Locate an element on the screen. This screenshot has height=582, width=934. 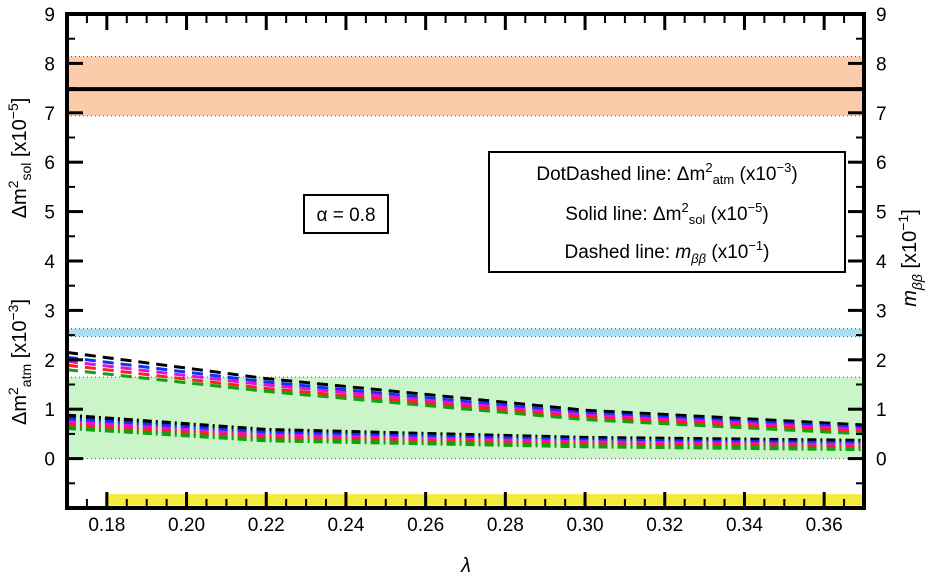
annotation-box: α = 0.8 is located at coordinates (346, 214).